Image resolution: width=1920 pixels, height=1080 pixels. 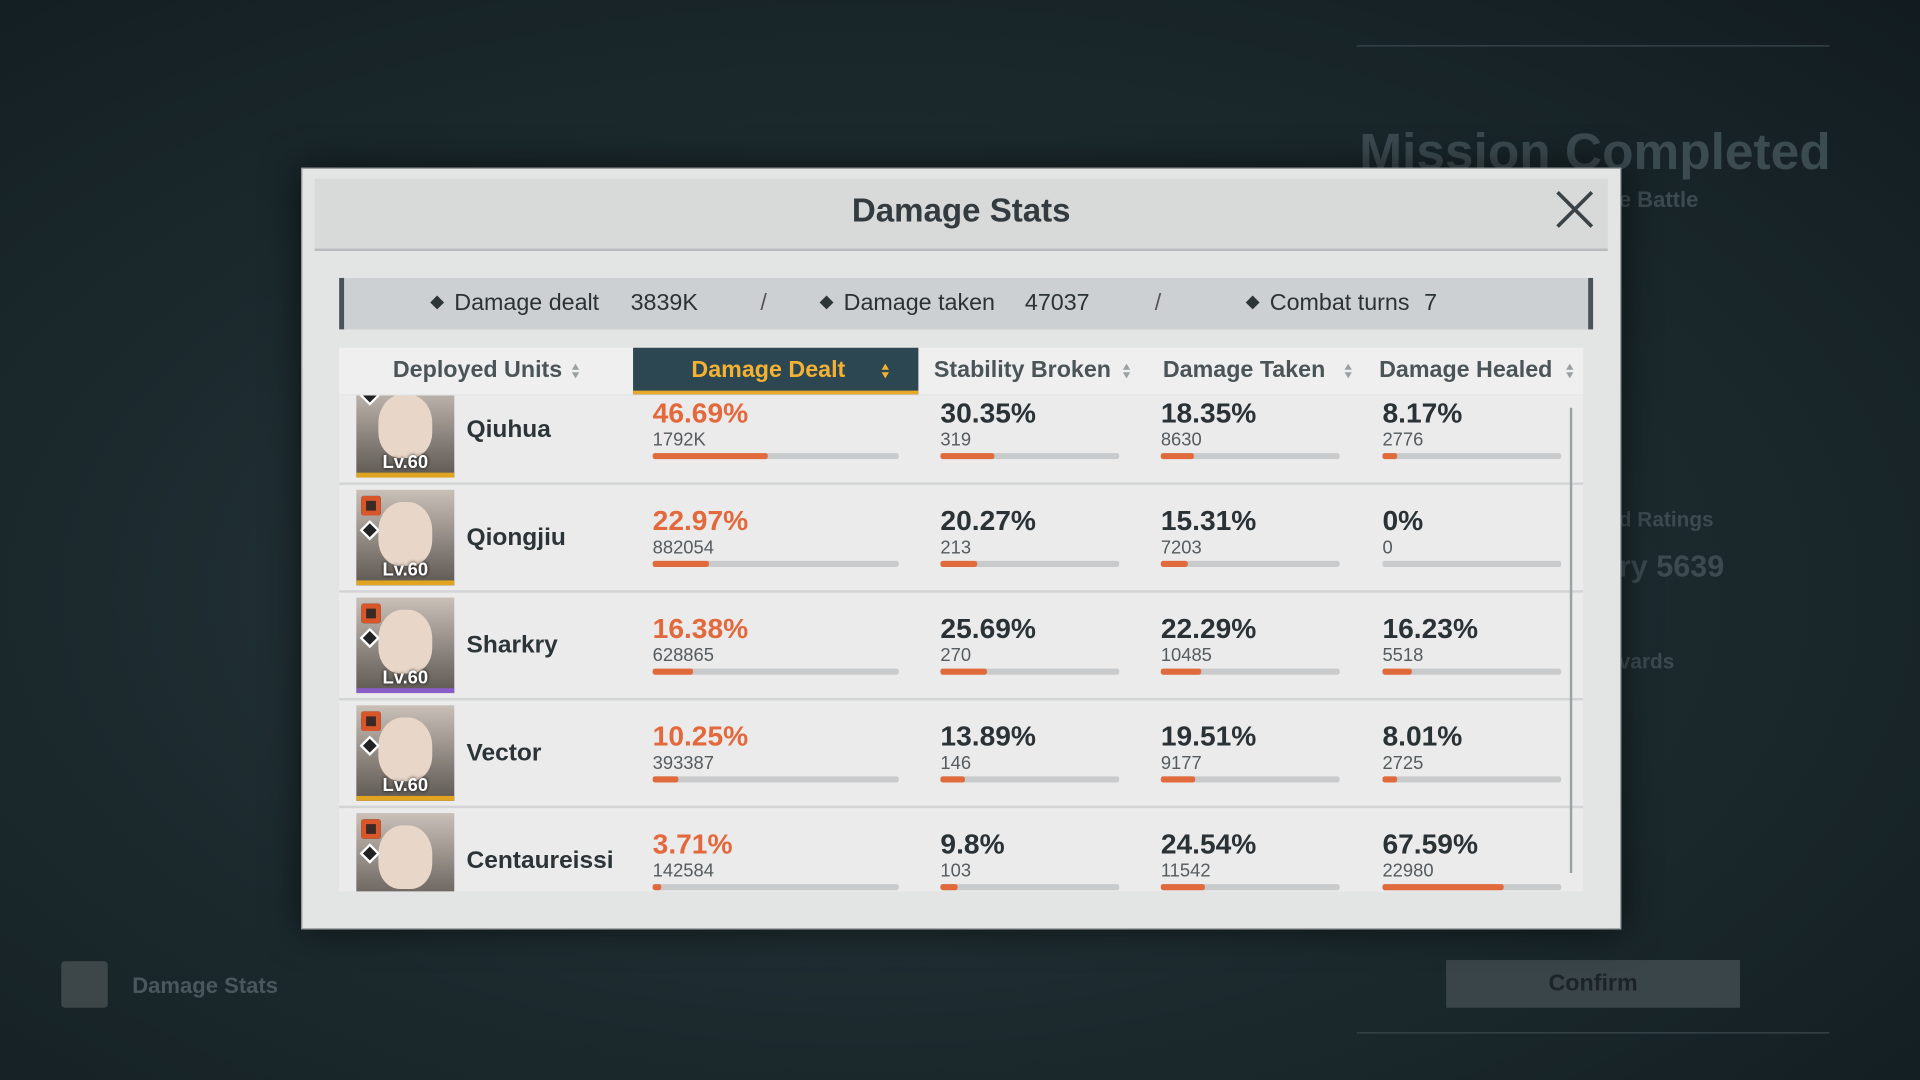 What do you see at coordinates (683, 656) in the screenshot?
I see `raw-value: 628865` at bounding box center [683, 656].